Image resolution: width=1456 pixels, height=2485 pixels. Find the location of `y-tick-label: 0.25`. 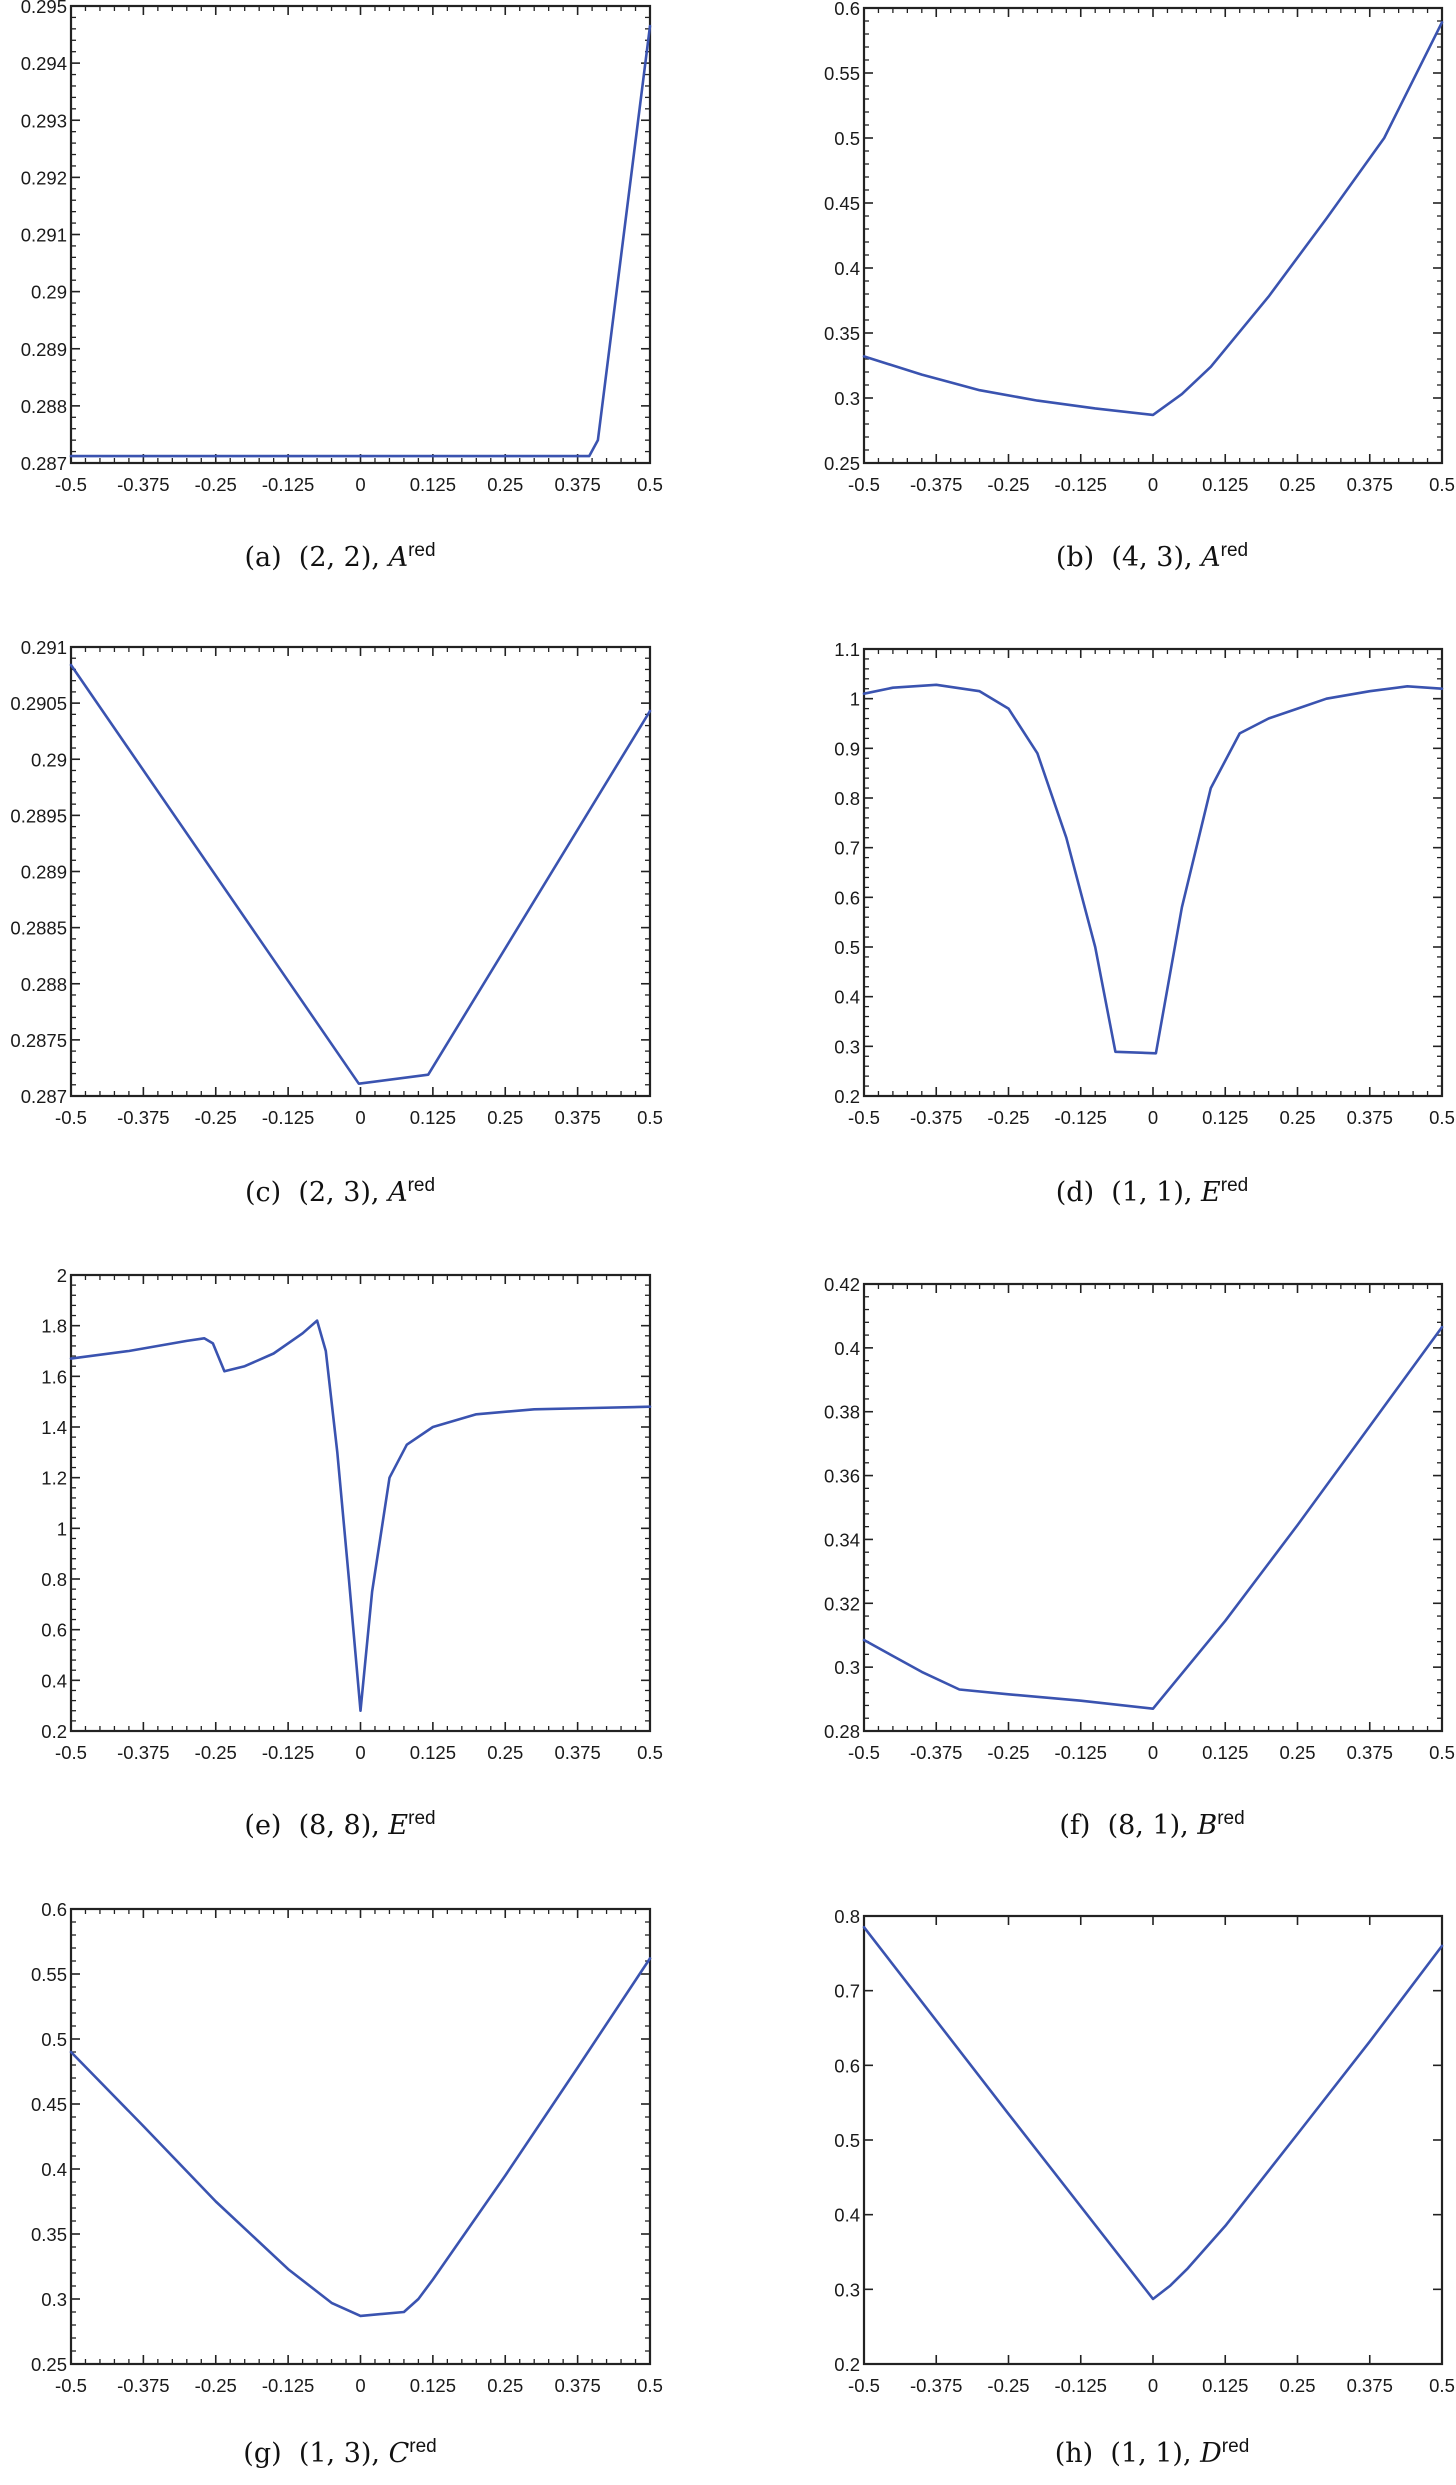

y-tick-label: 0.25 is located at coordinates (49, 2364).